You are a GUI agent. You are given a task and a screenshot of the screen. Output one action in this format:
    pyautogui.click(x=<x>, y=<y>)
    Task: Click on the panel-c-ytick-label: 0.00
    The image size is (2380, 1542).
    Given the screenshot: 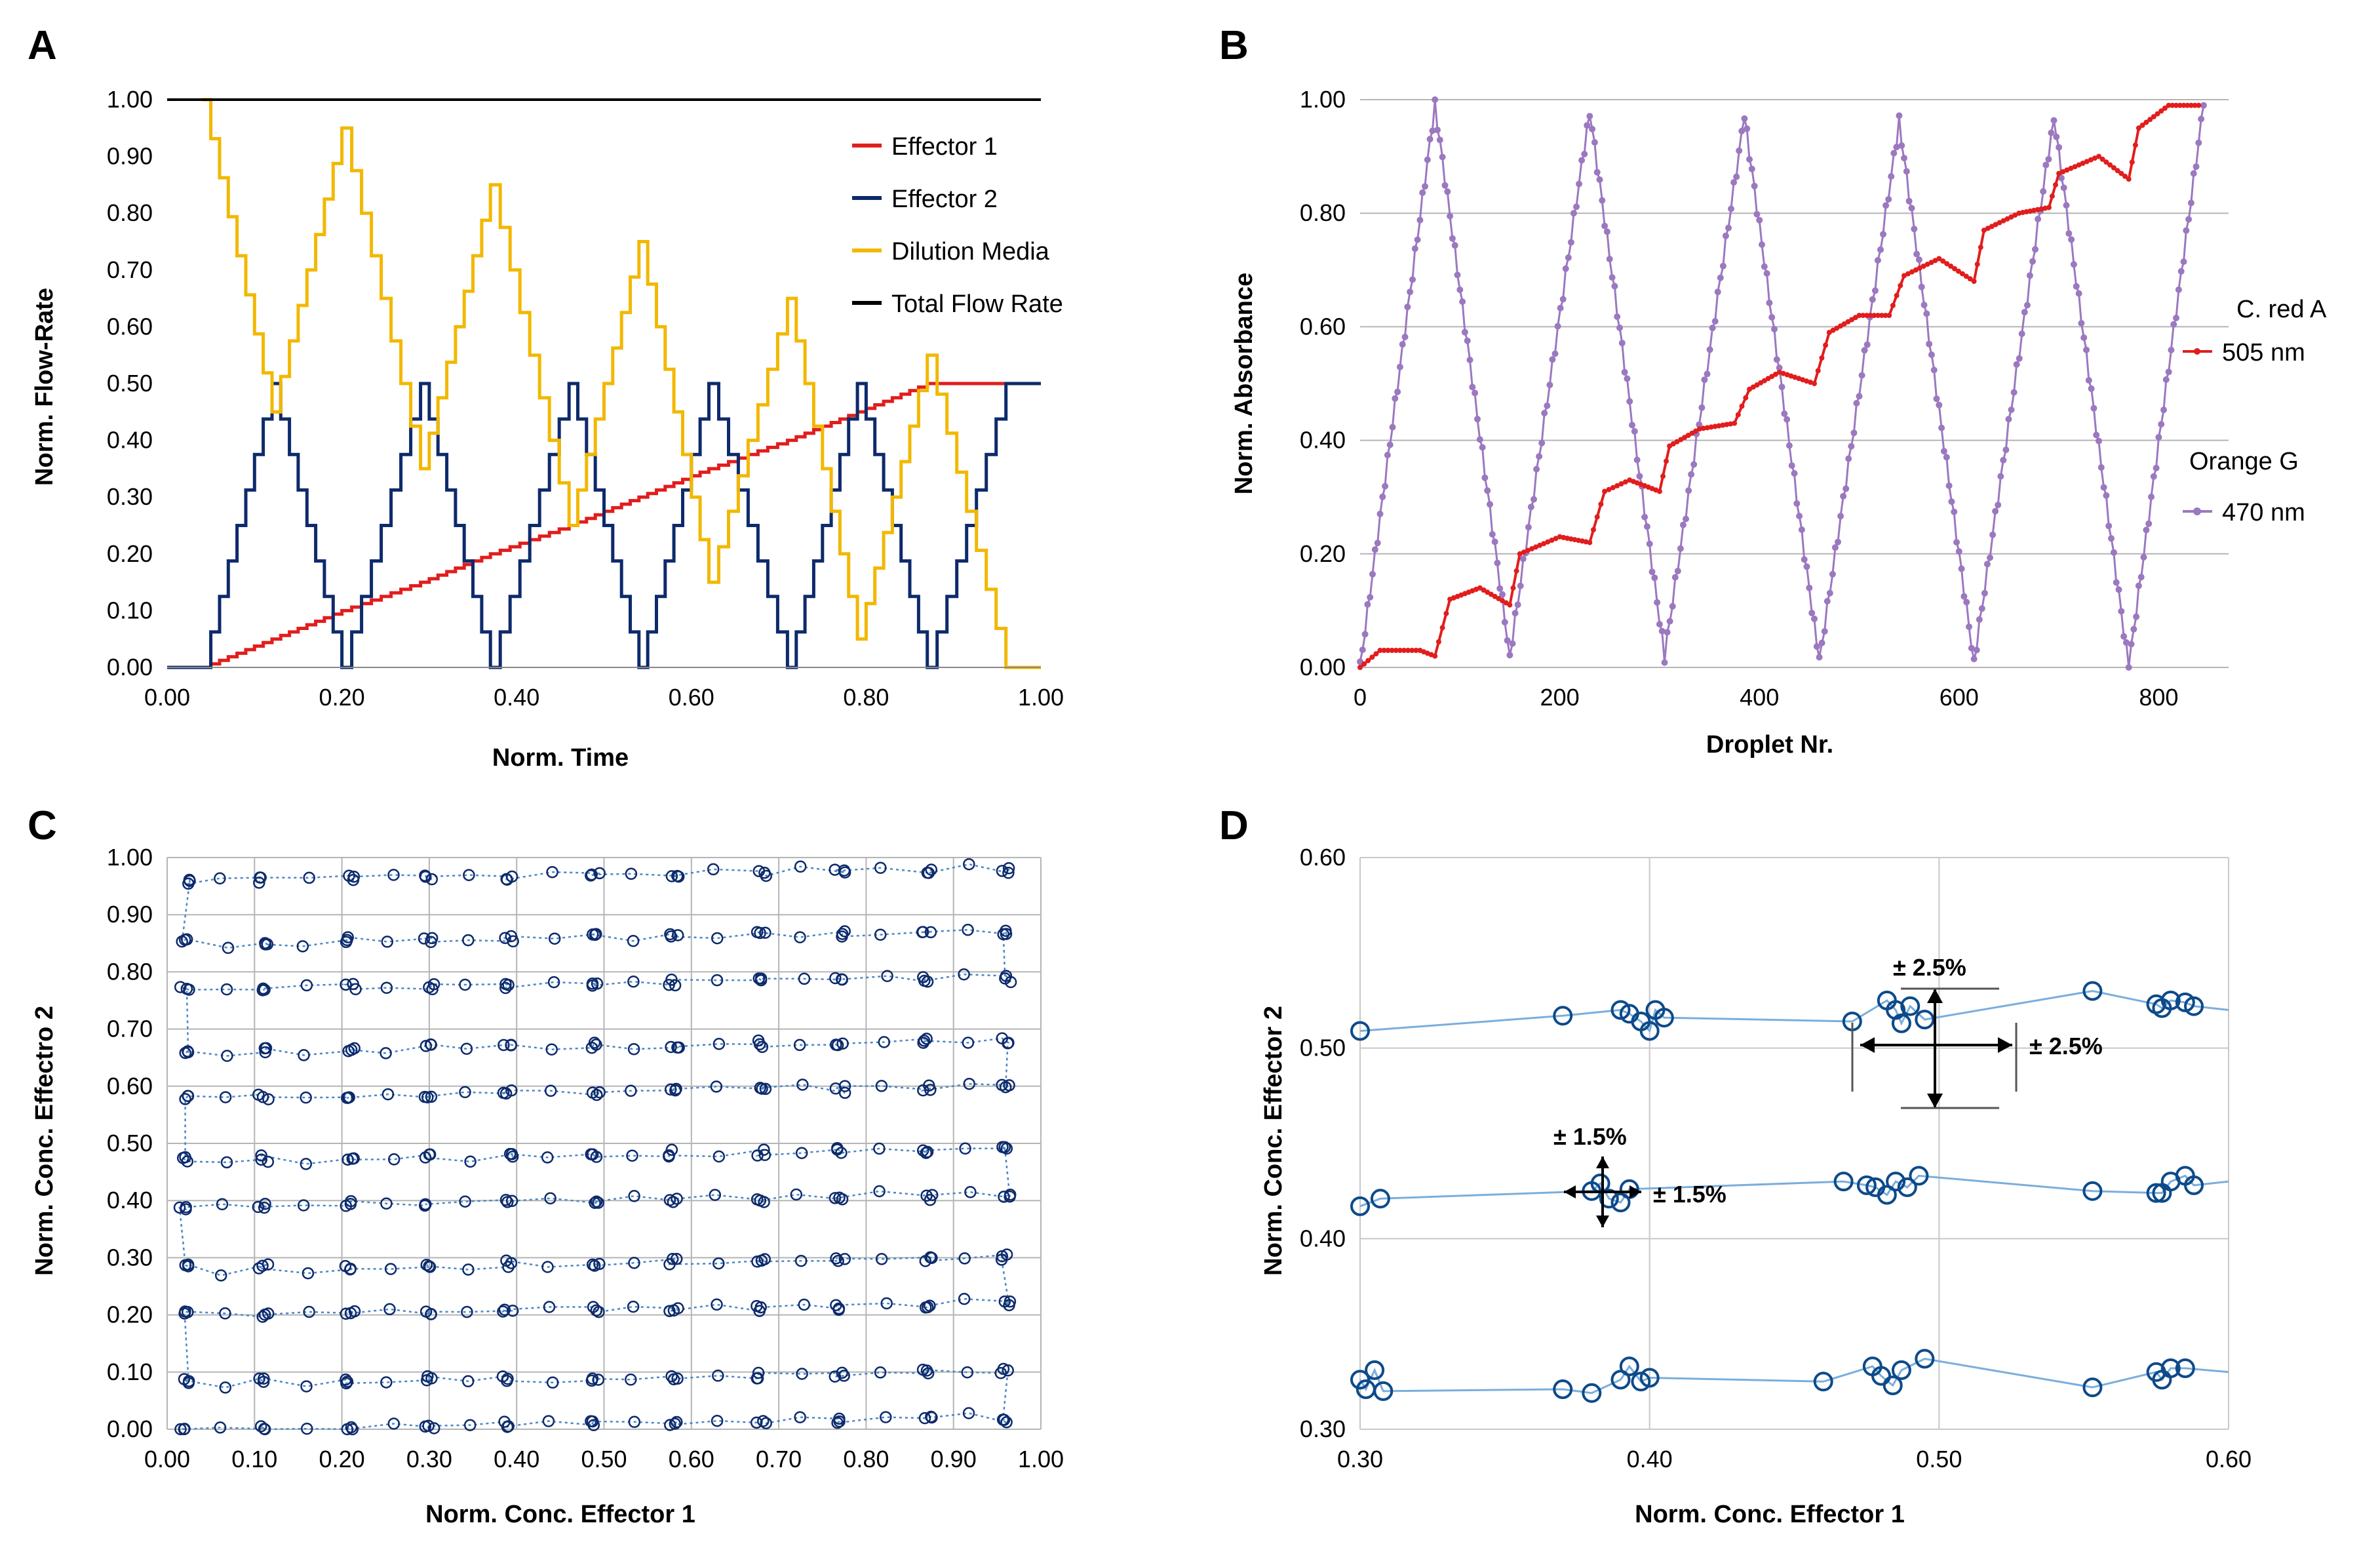 What is the action you would take?
    pyautogui.click(x=130, y=1428)
    